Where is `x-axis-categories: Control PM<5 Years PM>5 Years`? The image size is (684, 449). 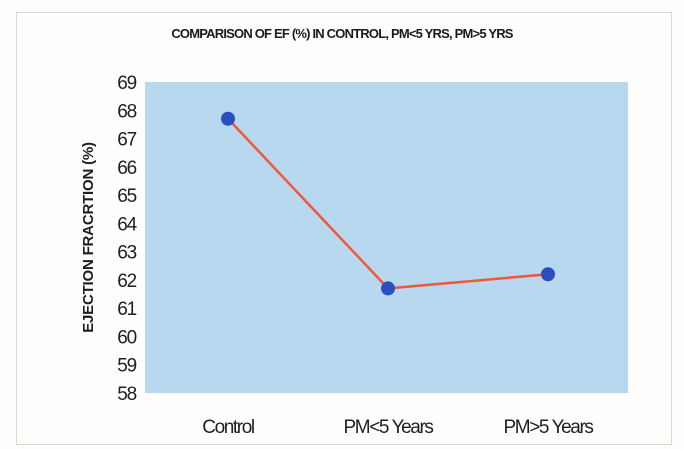
x-axis-categories: Control PM<5 Years PM>5 Years is located at coordinates (398, 427).